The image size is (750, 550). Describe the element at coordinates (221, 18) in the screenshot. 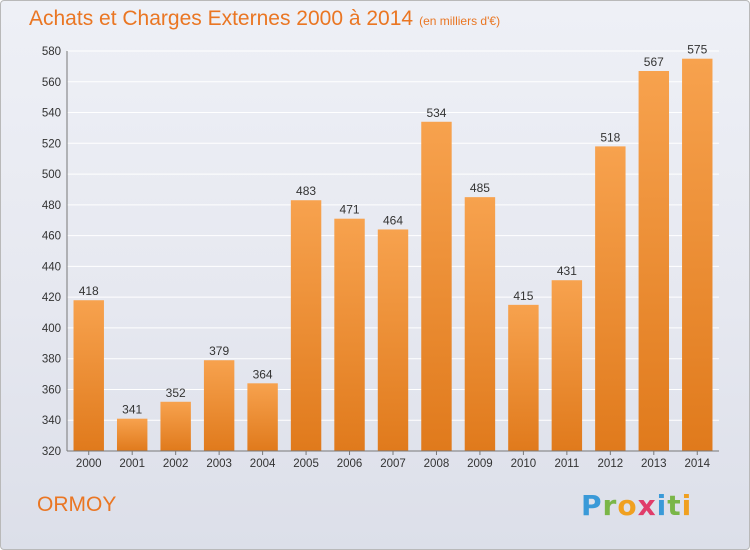

I see `chart-title-text: Achats et Charges Externes 2000 à 2014` at that location.